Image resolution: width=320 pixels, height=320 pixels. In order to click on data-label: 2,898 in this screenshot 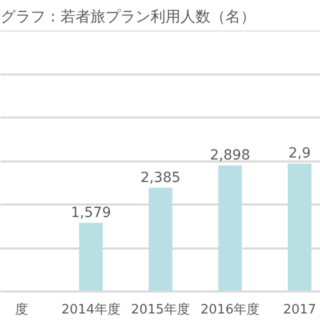, I will do `click(230, 155)`.